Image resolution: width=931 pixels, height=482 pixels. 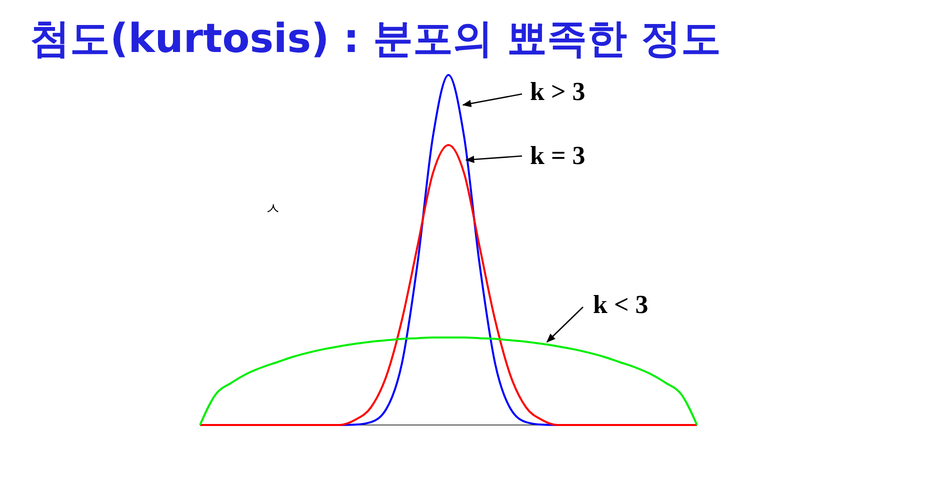 I want to click on series-label: k < 3, so click(x=620, y=304).